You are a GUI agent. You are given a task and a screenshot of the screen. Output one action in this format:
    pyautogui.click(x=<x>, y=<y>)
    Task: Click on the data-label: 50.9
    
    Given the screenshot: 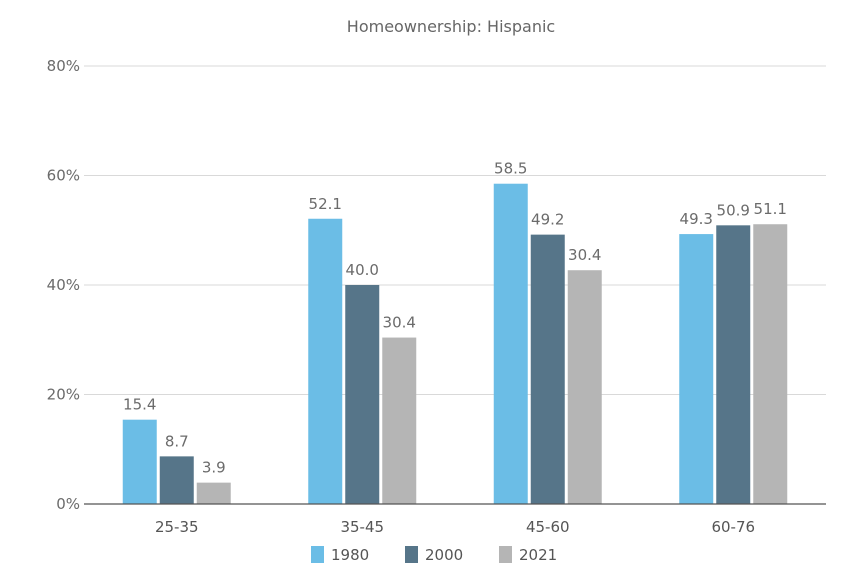 What is the action you would take?
    pyautogui.click(x=733, y=210)
    